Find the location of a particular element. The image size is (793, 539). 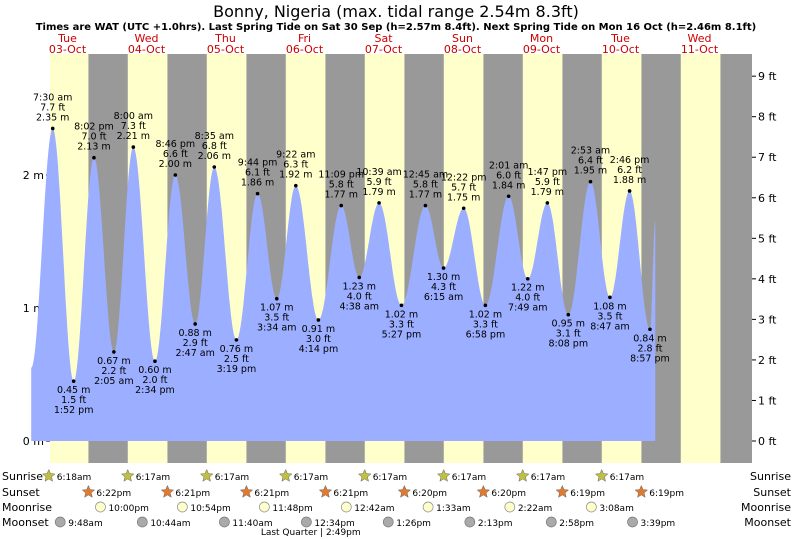

day-date: 05-Oct is located at coordinates (226, 49).